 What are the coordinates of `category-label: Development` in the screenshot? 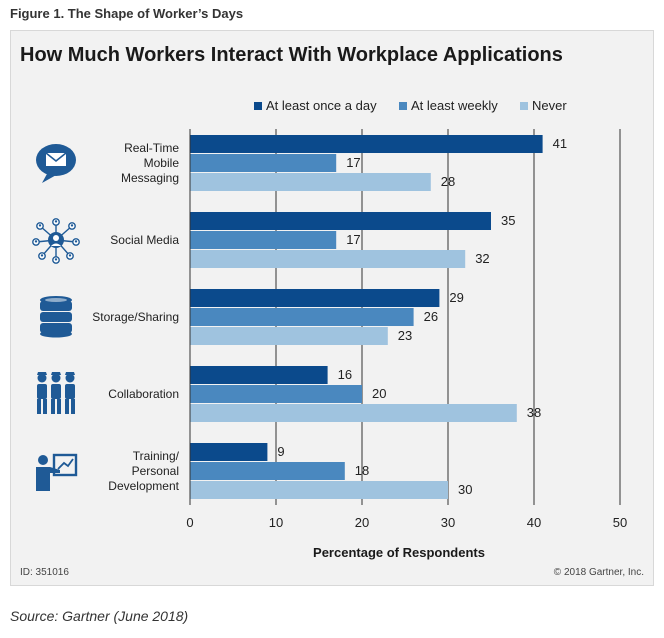 It's located at (143, 486).